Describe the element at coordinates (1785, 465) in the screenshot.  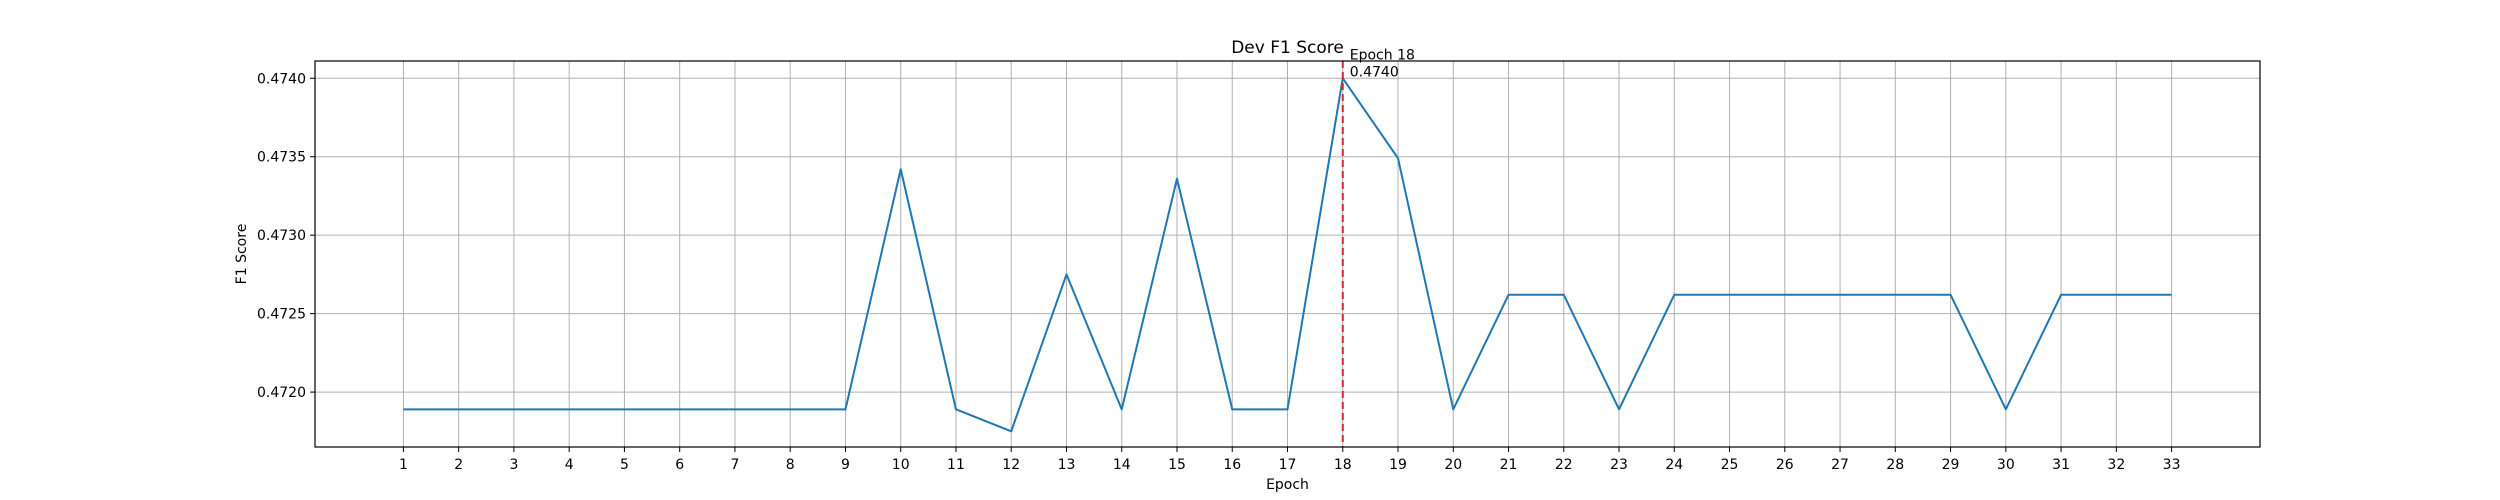
I see `x-tick-label: 26` at that location.